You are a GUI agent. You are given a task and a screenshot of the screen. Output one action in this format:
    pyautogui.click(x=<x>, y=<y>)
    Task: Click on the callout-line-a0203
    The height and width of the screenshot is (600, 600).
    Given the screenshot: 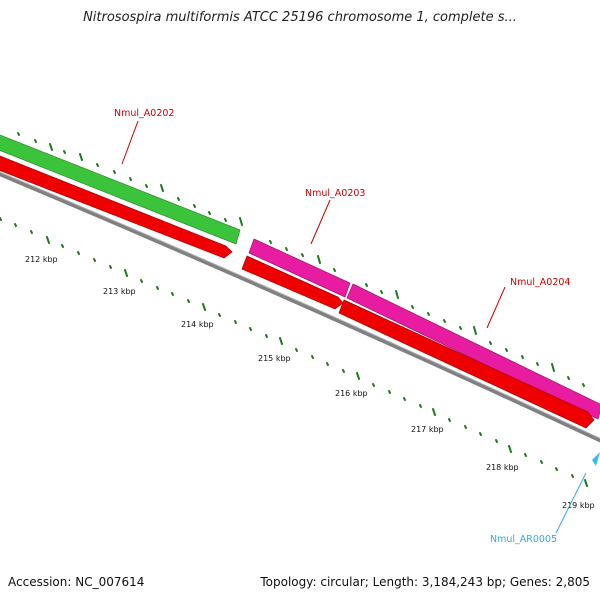 What is the action you would take?
    pyautogui.click(x=320, y=222)
    